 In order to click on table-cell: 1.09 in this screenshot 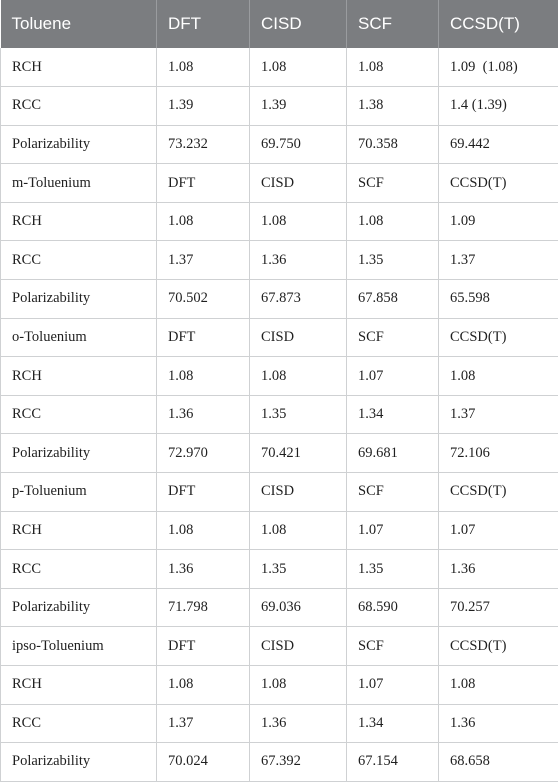, I will do `click(498, 222)`.